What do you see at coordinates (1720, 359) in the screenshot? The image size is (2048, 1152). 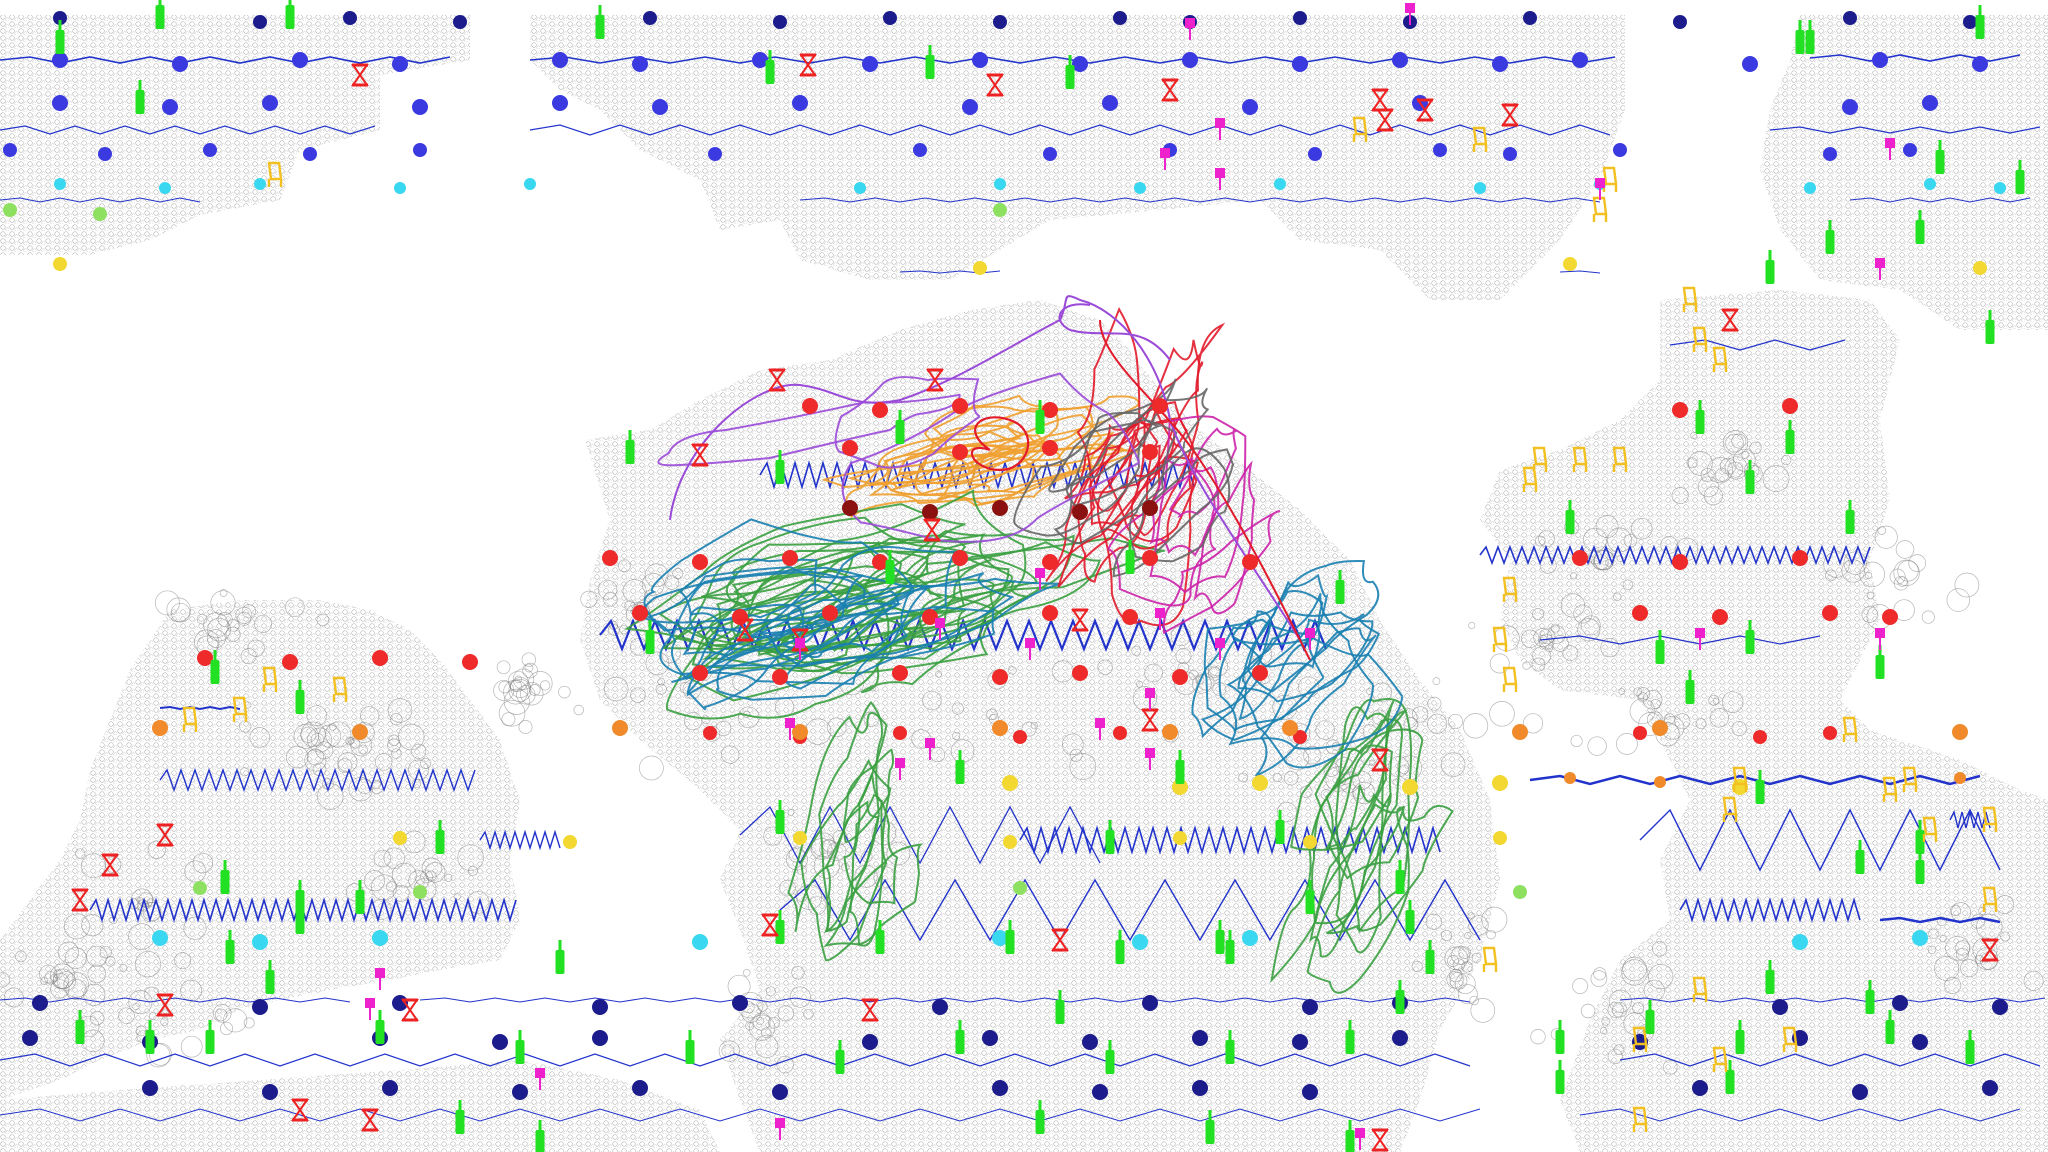 I see `chair-marker-icon` at bounding box center [1720, 359].